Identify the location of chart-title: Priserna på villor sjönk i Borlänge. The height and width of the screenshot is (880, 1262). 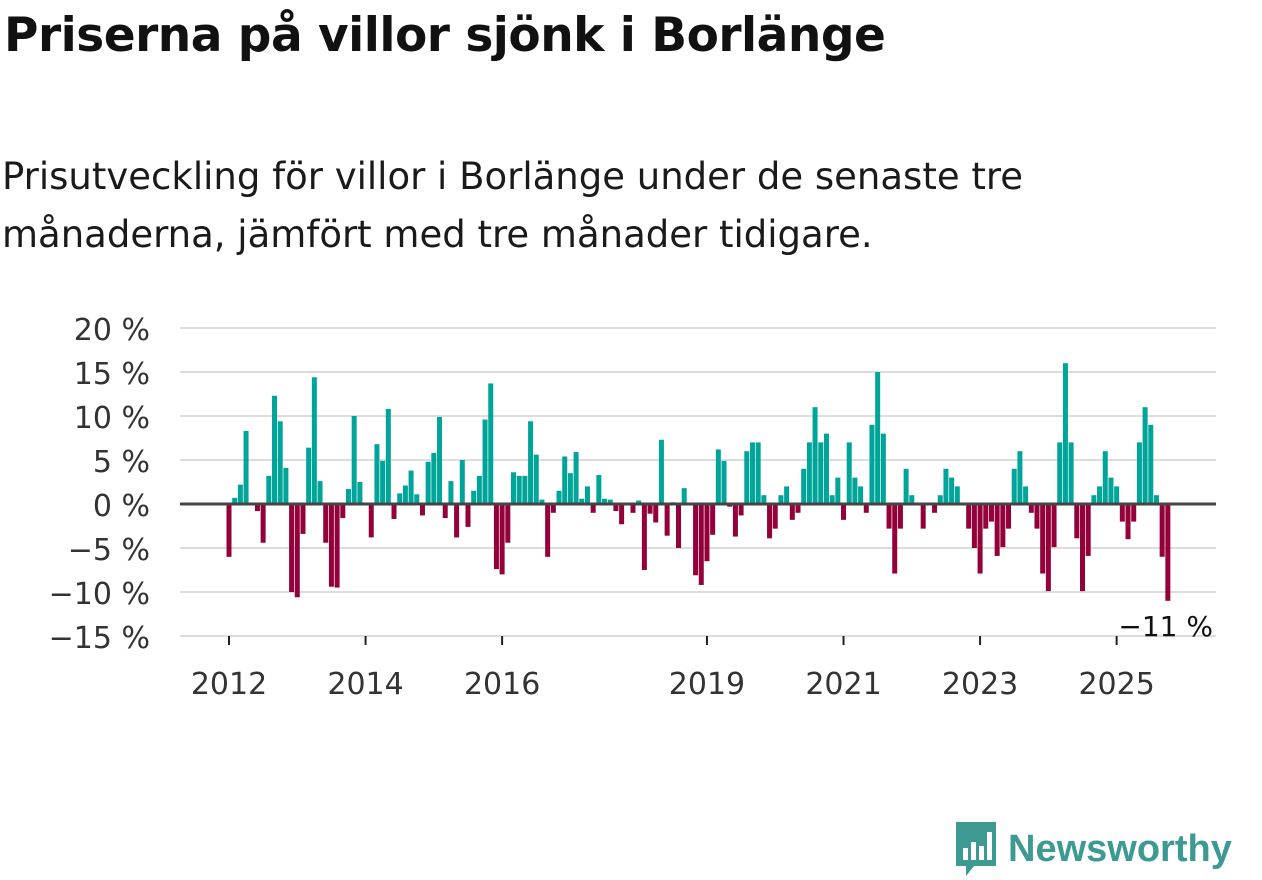
(445, 35).